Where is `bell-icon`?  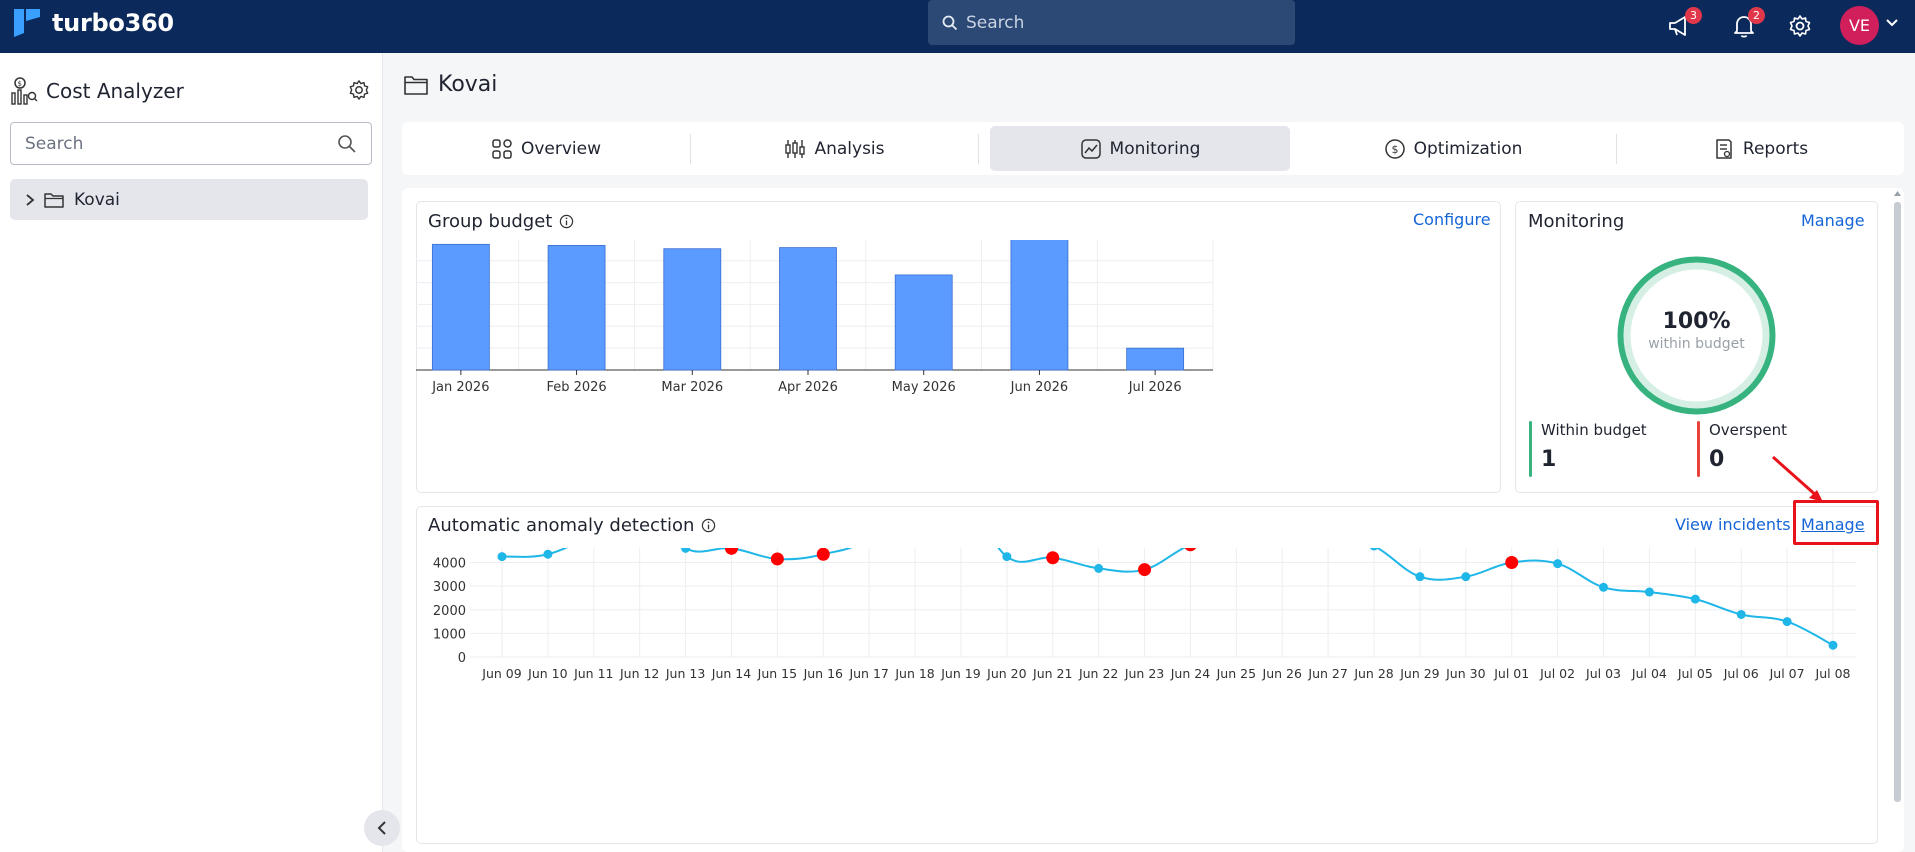
bell-icon is located at coordinates (1744, 27).